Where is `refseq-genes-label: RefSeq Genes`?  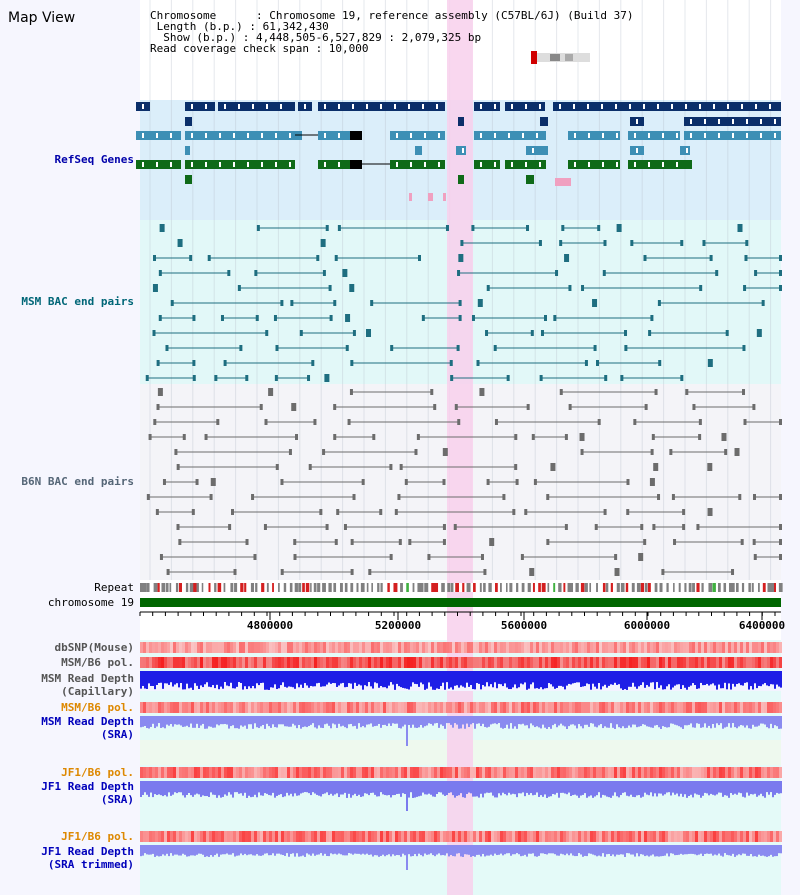 refseq-genes-label: RefSeq Genes is located at coordinates (94, 159).